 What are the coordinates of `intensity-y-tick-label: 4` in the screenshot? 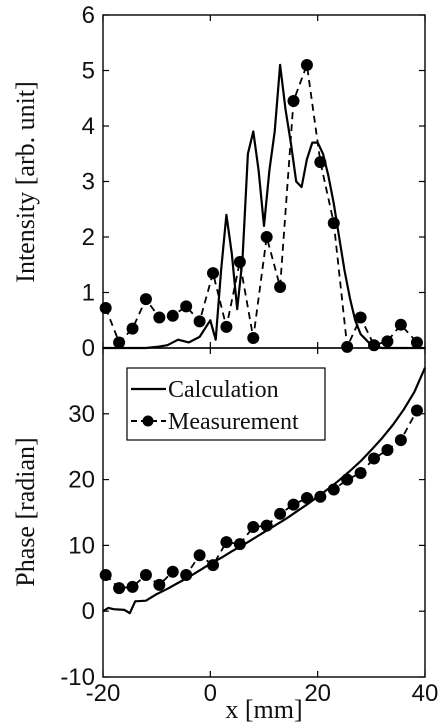 It's located at (88, 126).